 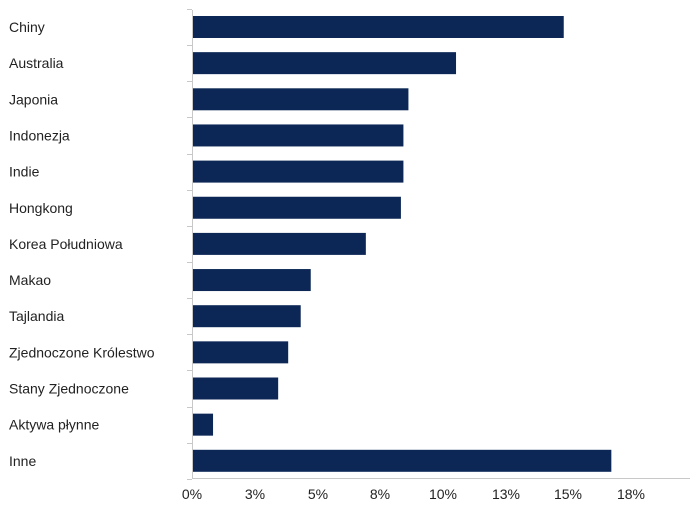 What do you see at coordinates (39, 135) in the screenshot?
I see `category-label: Indonezja` at bounding box center [39, 135].